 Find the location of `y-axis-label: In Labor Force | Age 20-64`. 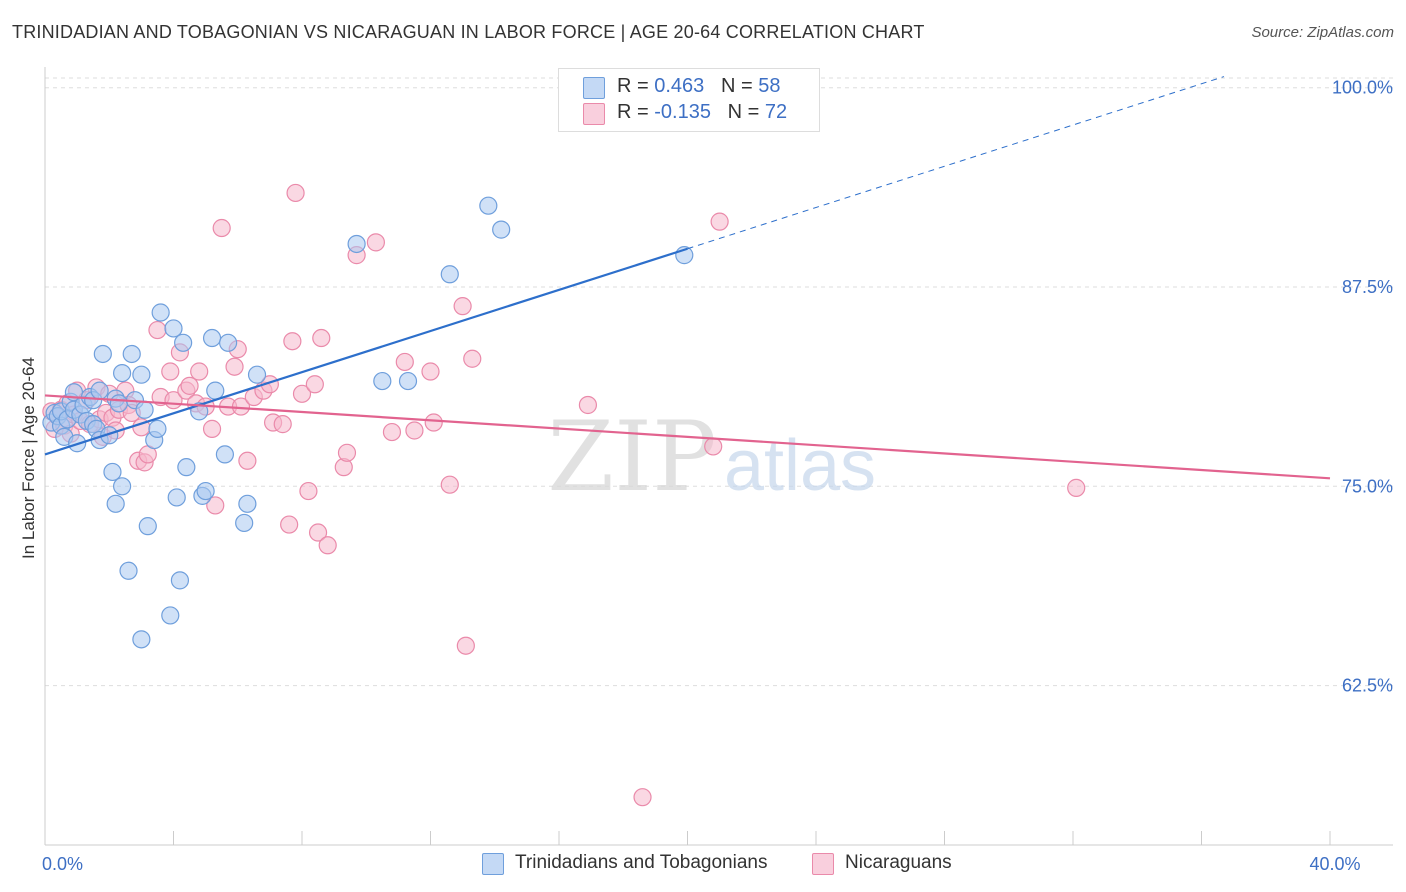

y-axis-label: In Labor Force | Age 20-64 is located at coordinates (28, 458).